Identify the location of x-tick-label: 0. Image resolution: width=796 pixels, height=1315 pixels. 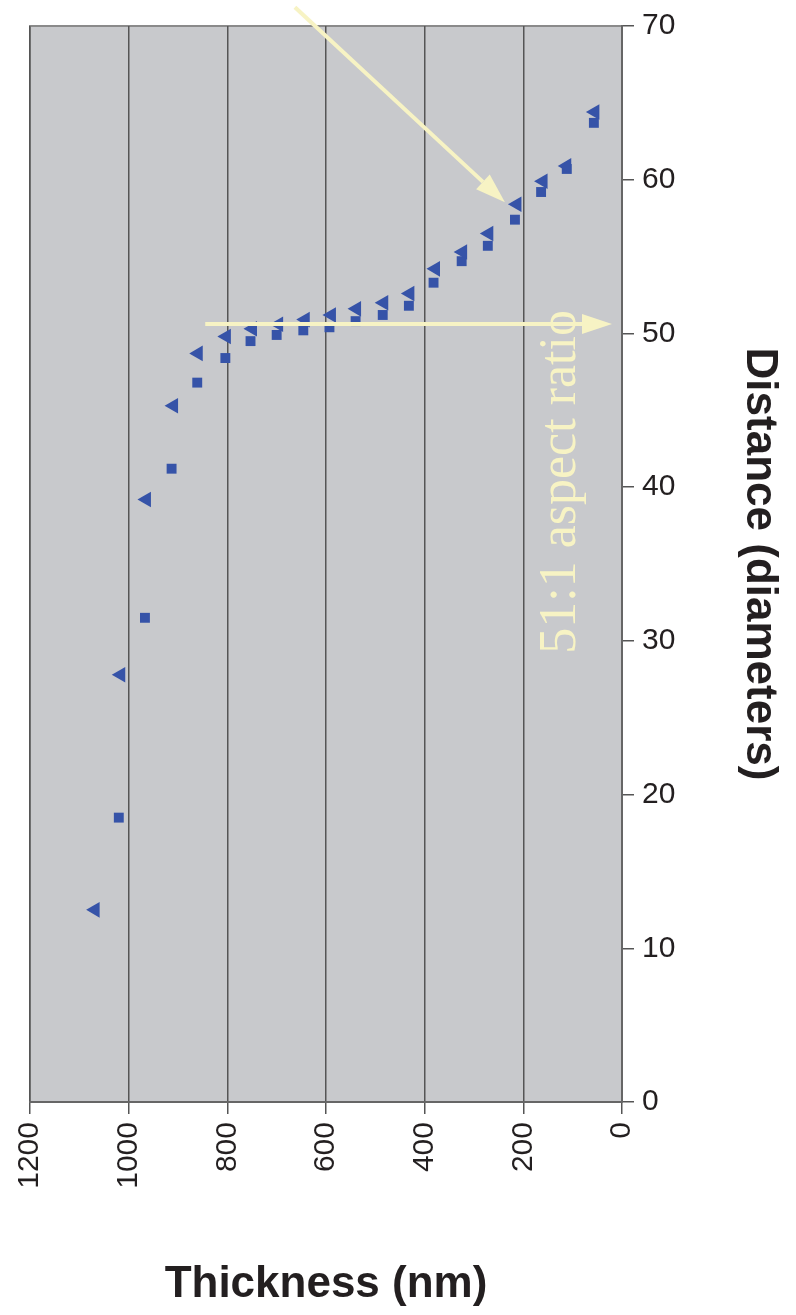
(620, 1130).